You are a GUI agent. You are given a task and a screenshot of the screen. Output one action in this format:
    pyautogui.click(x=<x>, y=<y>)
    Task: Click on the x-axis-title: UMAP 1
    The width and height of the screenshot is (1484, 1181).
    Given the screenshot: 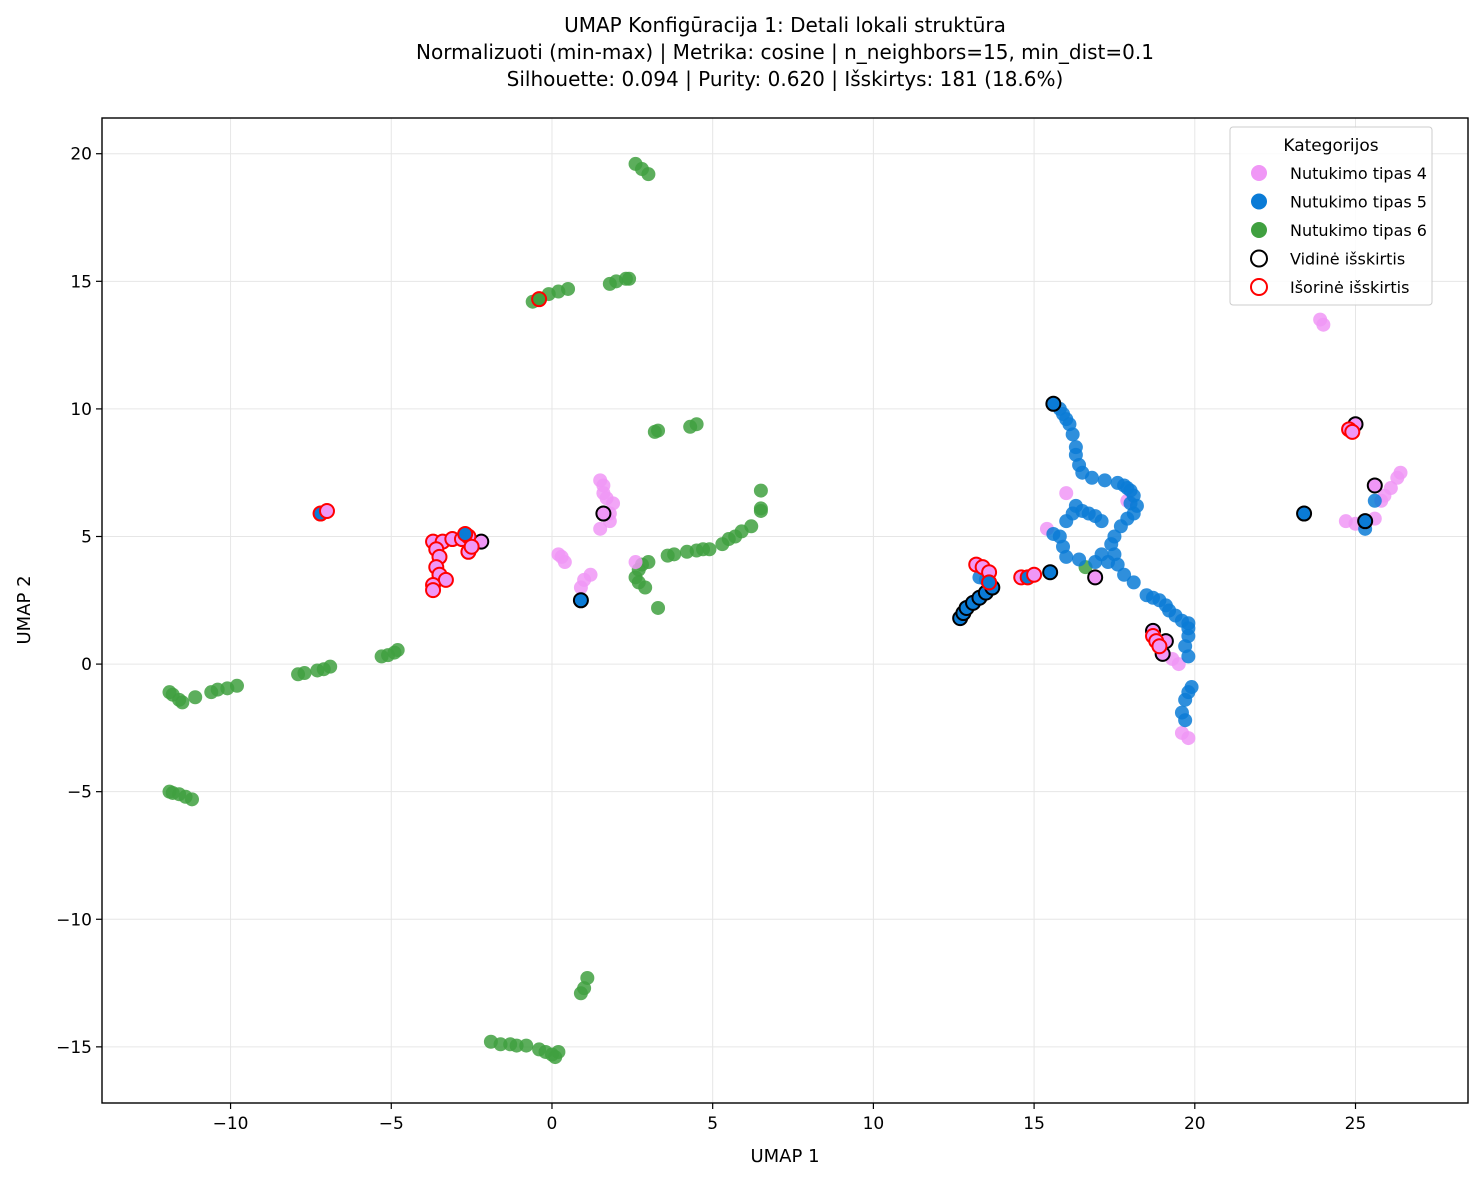 What is the action you would take?
    pyautogui.click(x=784, y=1156)
    